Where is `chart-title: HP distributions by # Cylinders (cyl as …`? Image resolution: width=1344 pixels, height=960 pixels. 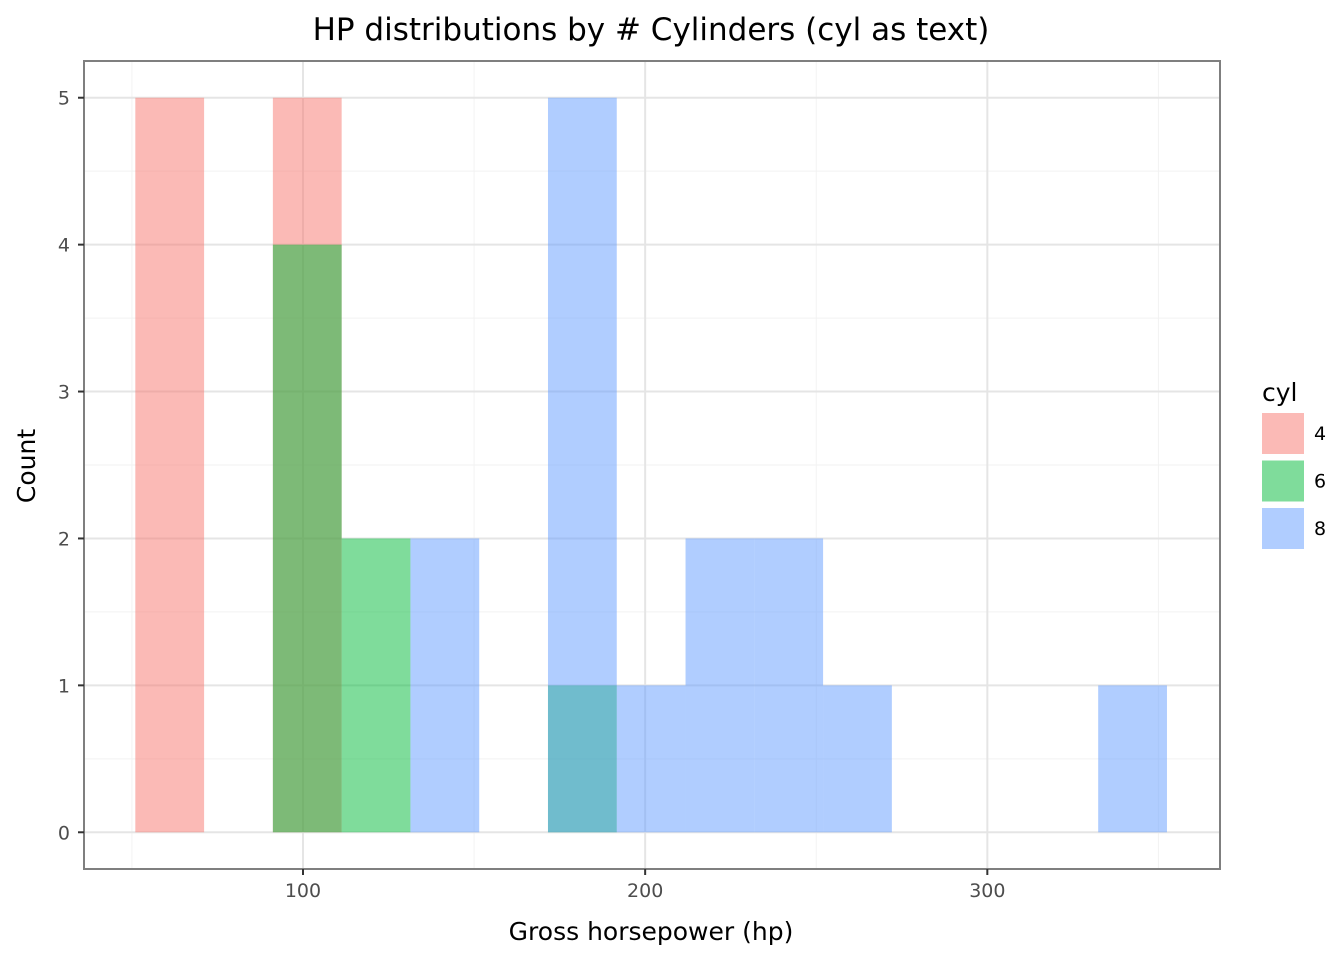
chart-title: HP distributions by # Cylinders (cyl as … is located at coordinates (651, 30).